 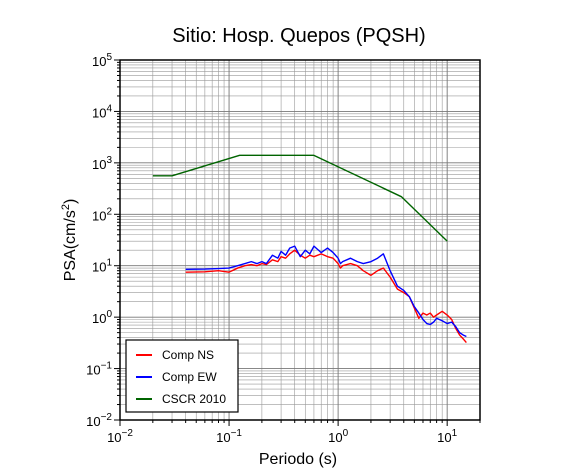 What do you see at coordinates (102, 60) in the screenshot?
I see `y-tick-label: 10⁵` at bounding box center [102, 60].